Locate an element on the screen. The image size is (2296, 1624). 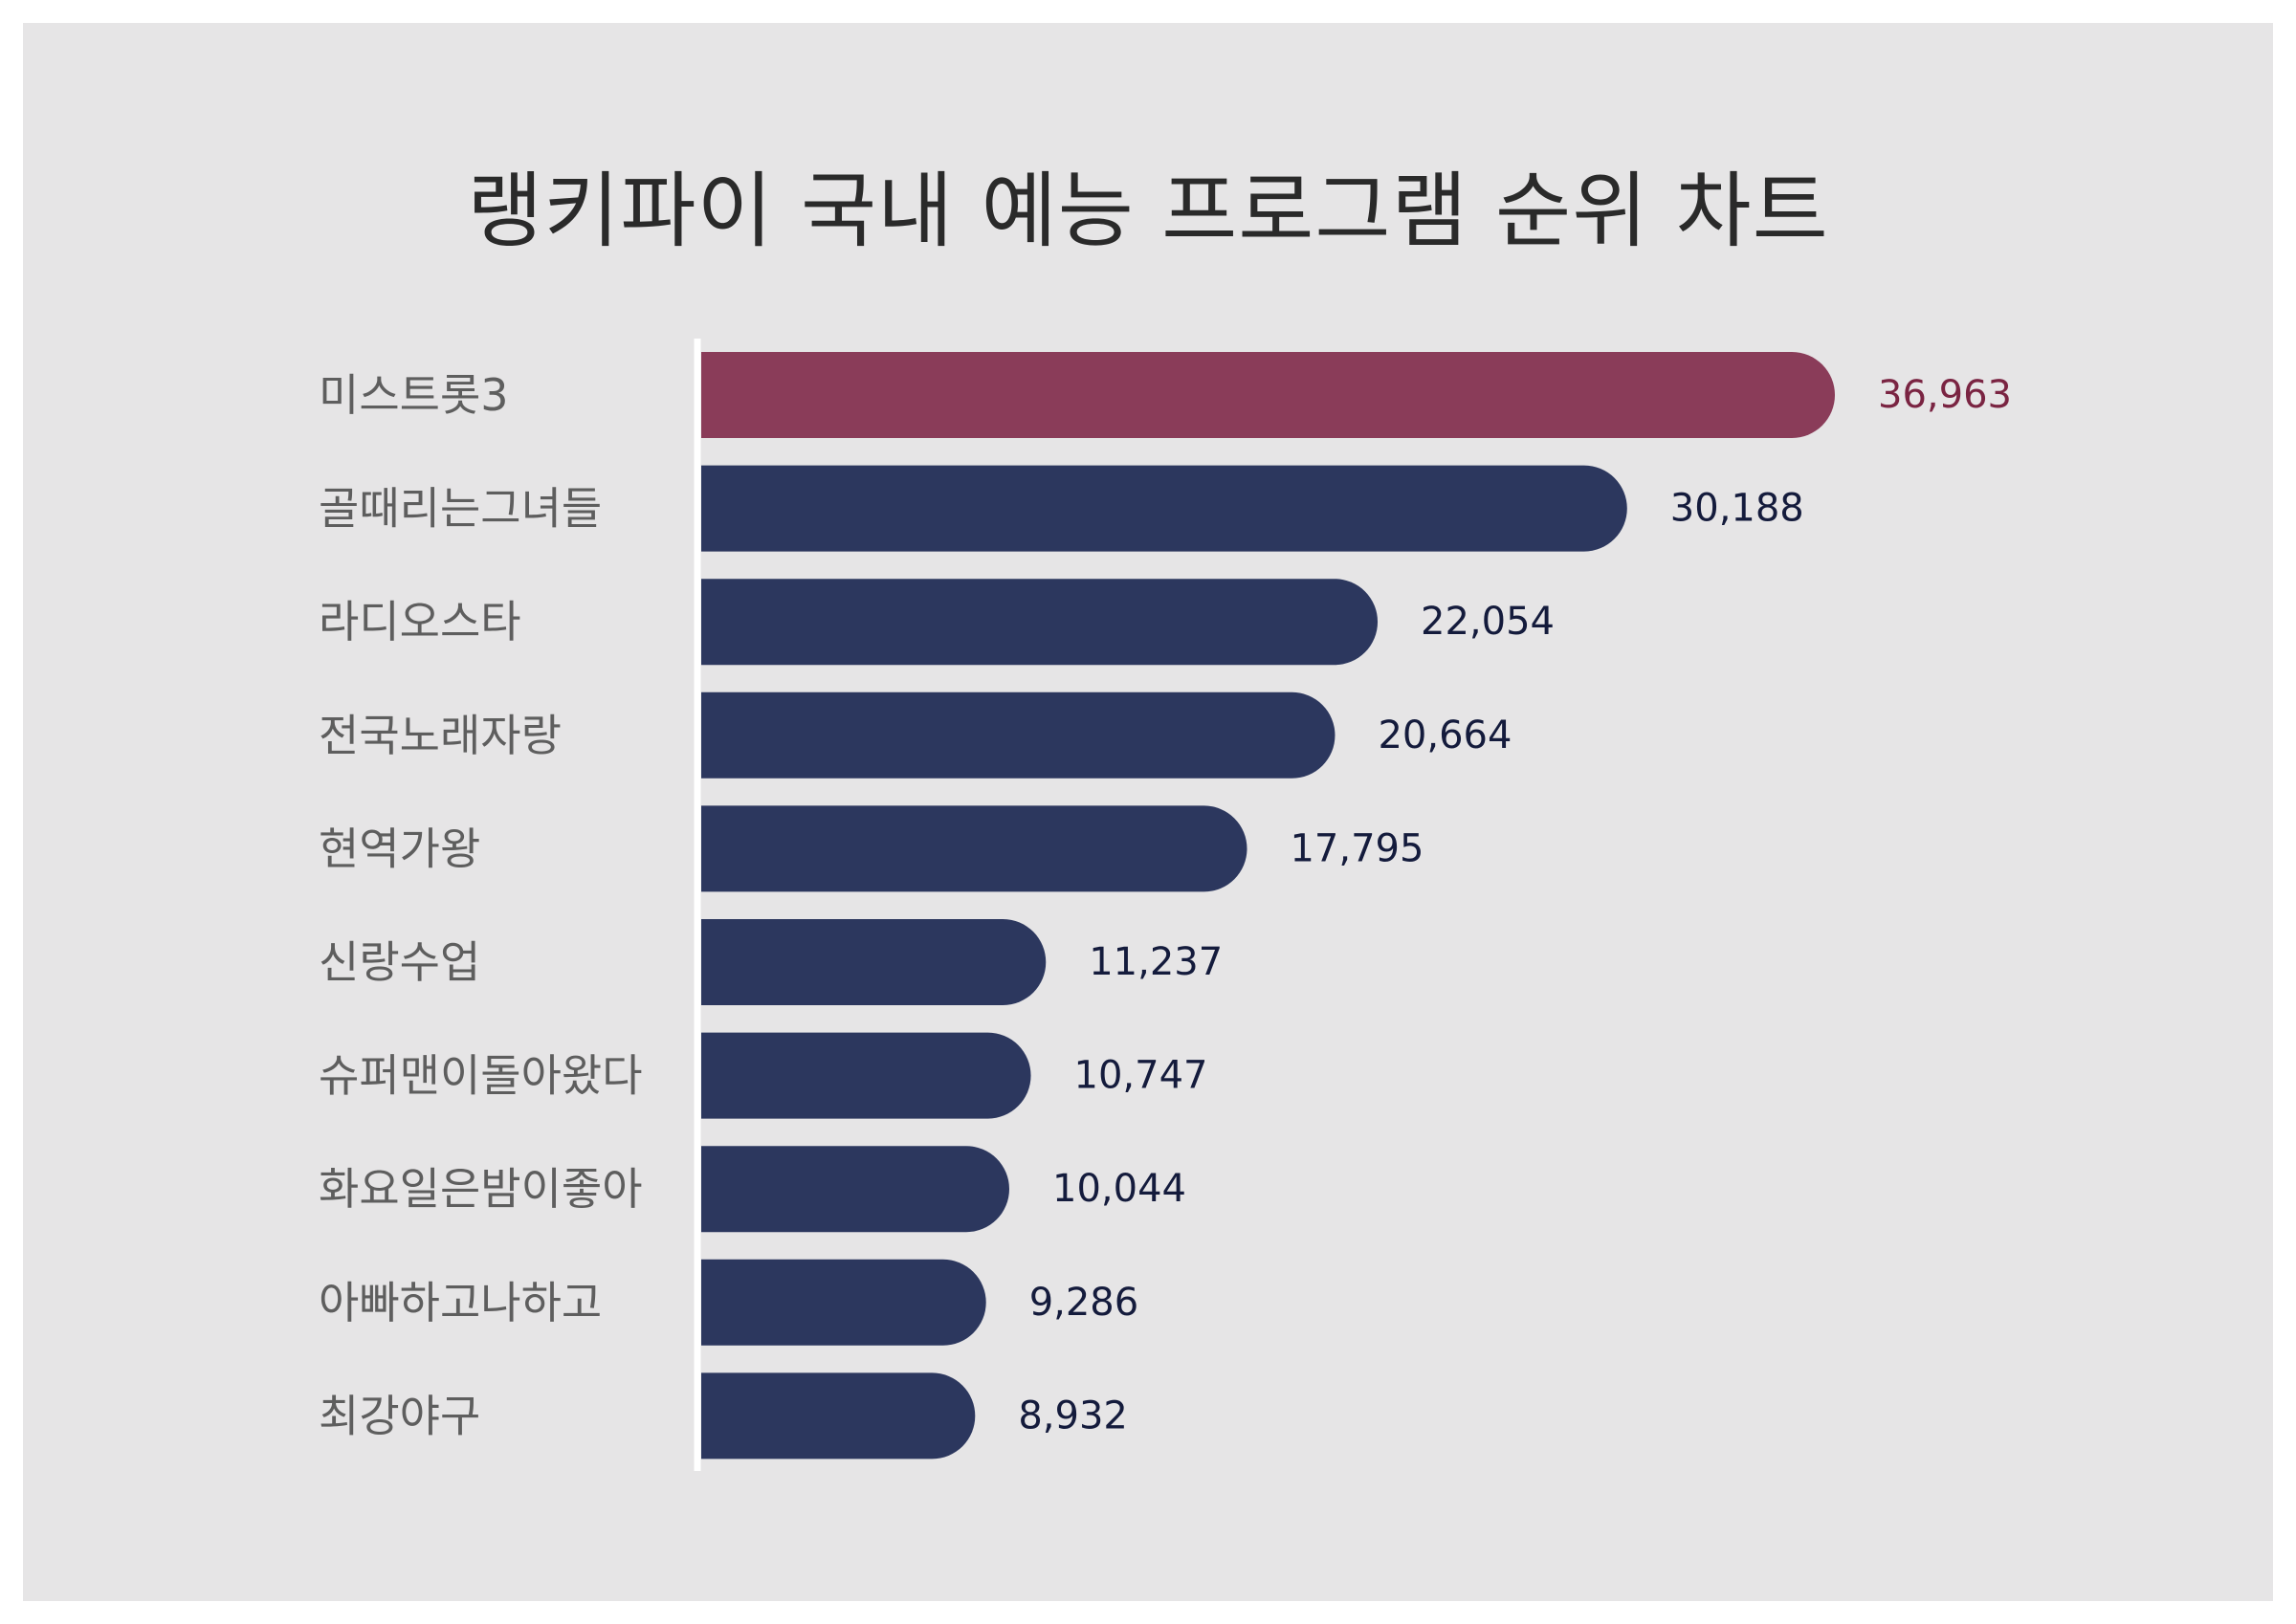
value-label-7: 10,747 is located at coordinates (1141, 1076).